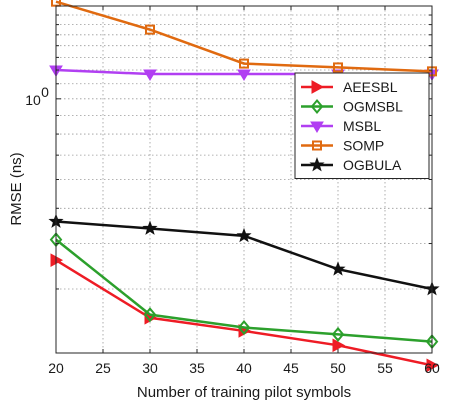  What do you see at coordinates (341, 126) in the screenshot?
I see `legend-item: MSBL` at bounding box center [341, 126].